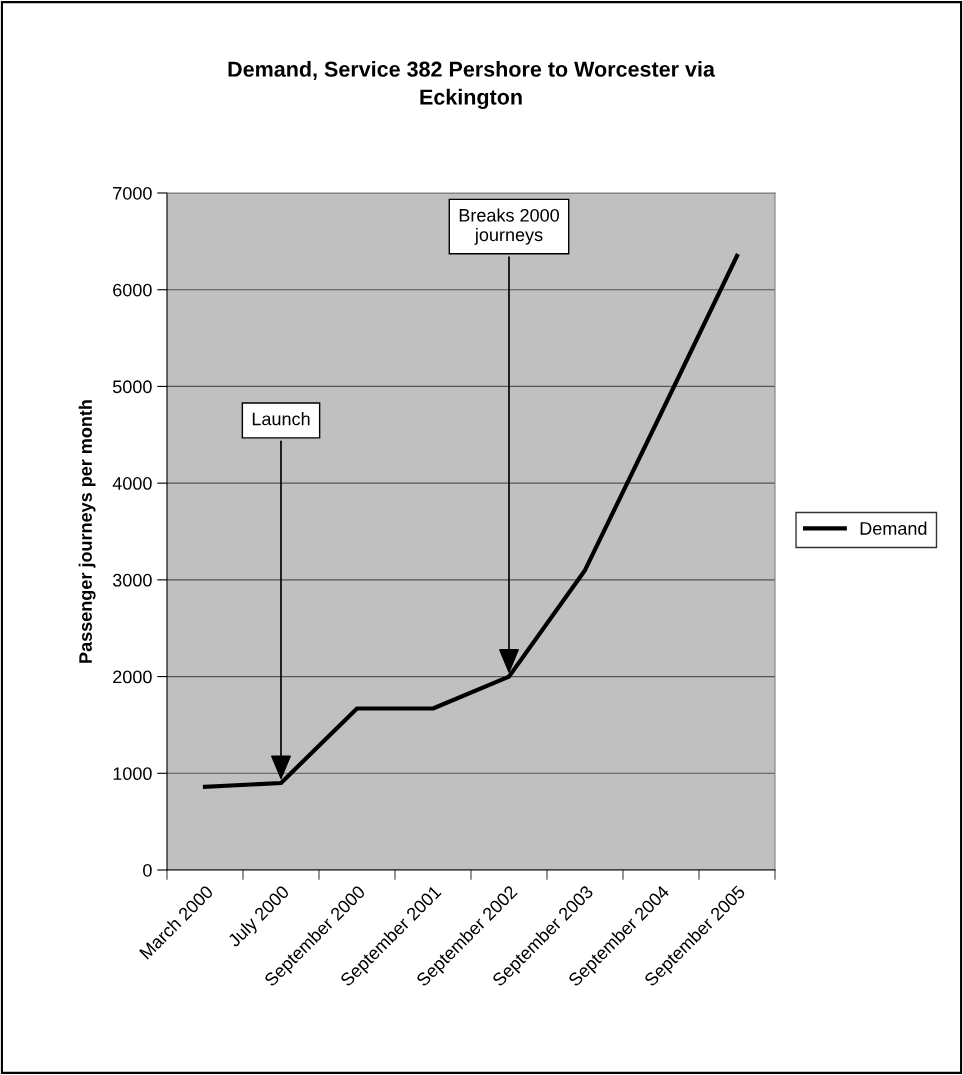 This screenshot has width=963, height=1075. I want to click on annotation: Breaks 2000 journeys, so click(509, 226).